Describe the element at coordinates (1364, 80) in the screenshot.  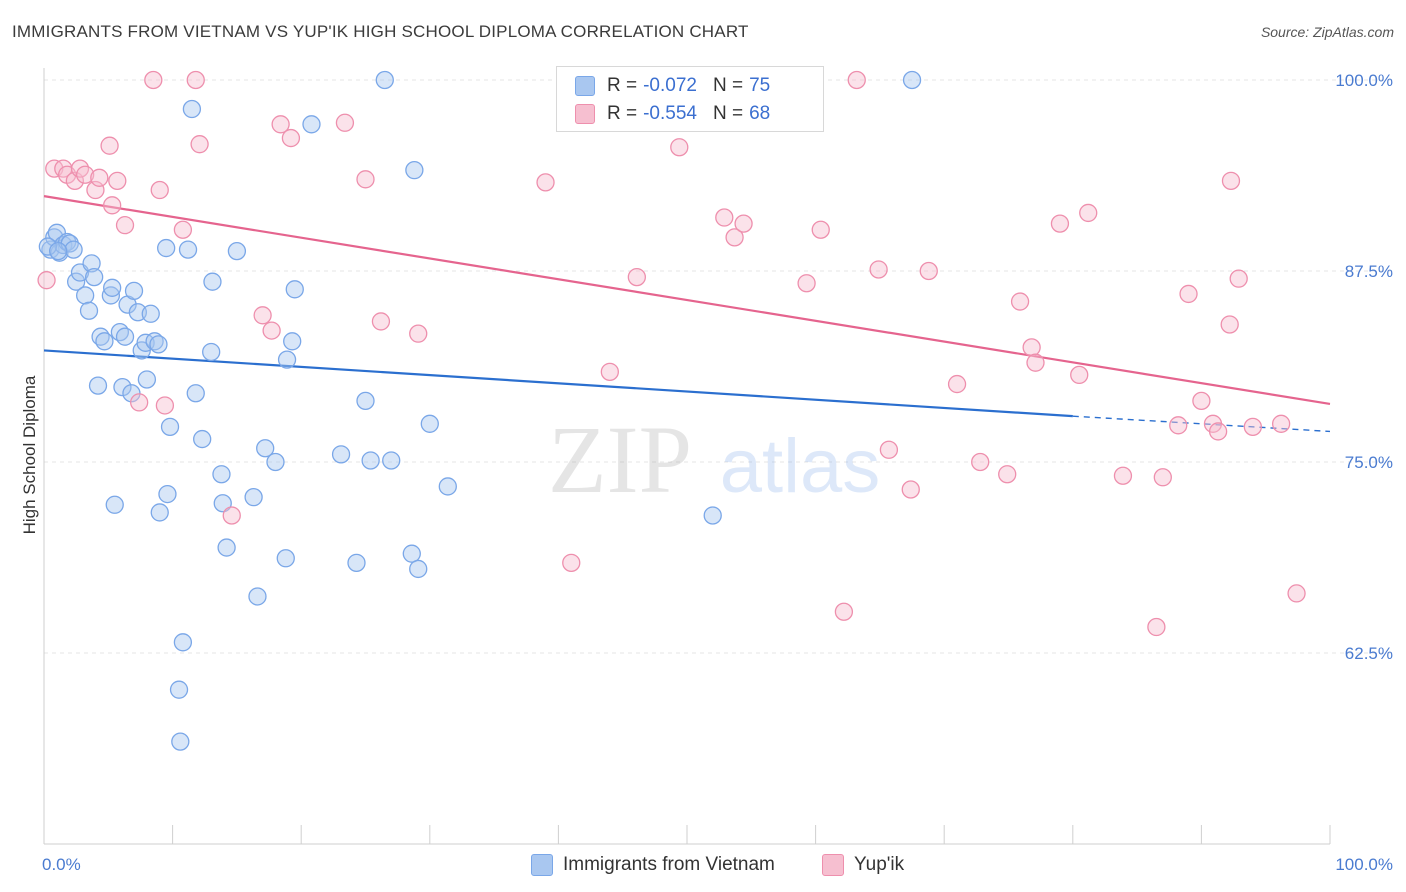
I see `y-tick-label: 100.0%` at that location.